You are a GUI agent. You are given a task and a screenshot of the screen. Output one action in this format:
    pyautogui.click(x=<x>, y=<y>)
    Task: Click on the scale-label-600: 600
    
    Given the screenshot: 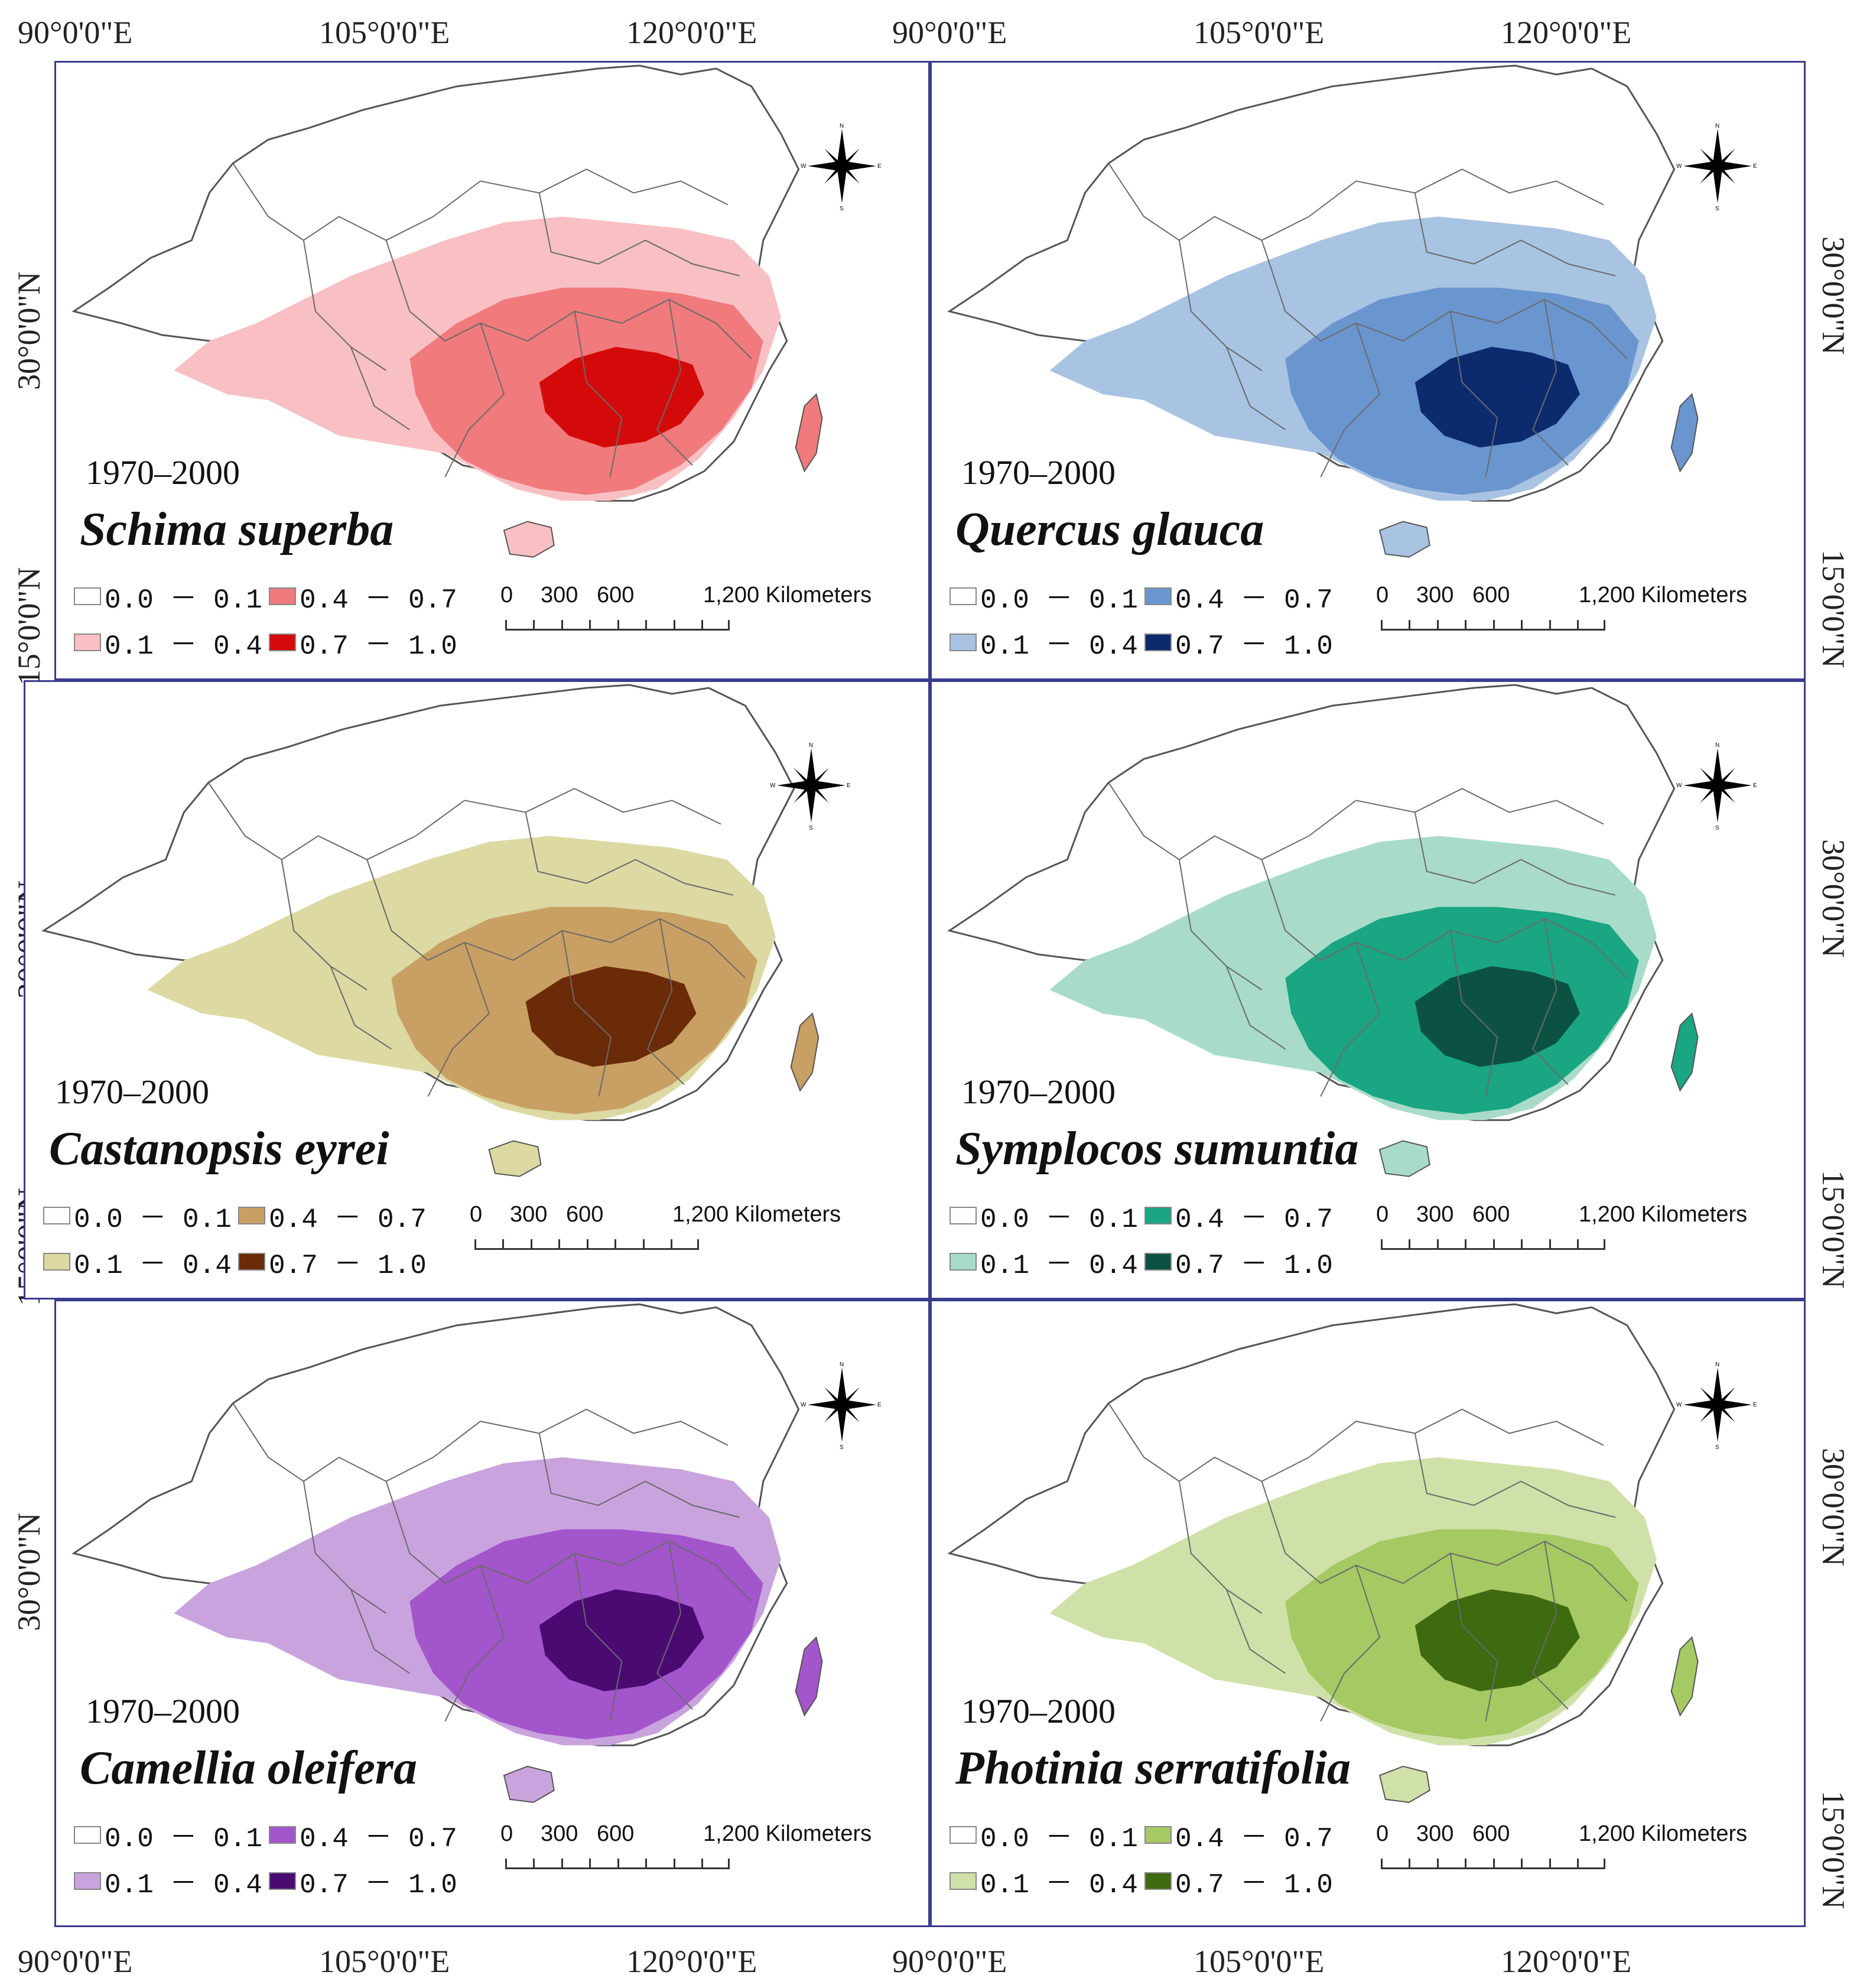 What is the action you would take?
    pyautogui.click(x=1491, y=1834)
    